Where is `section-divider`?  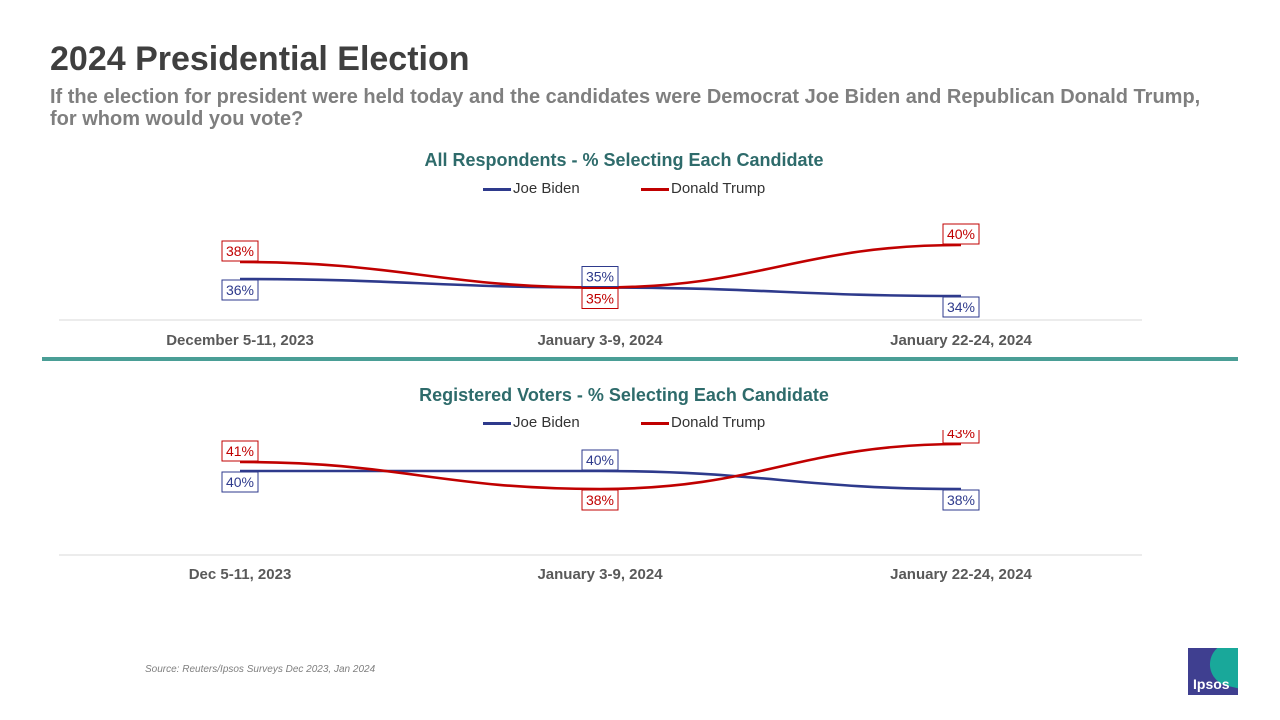 section-divider is located at coordinates (640, 359).